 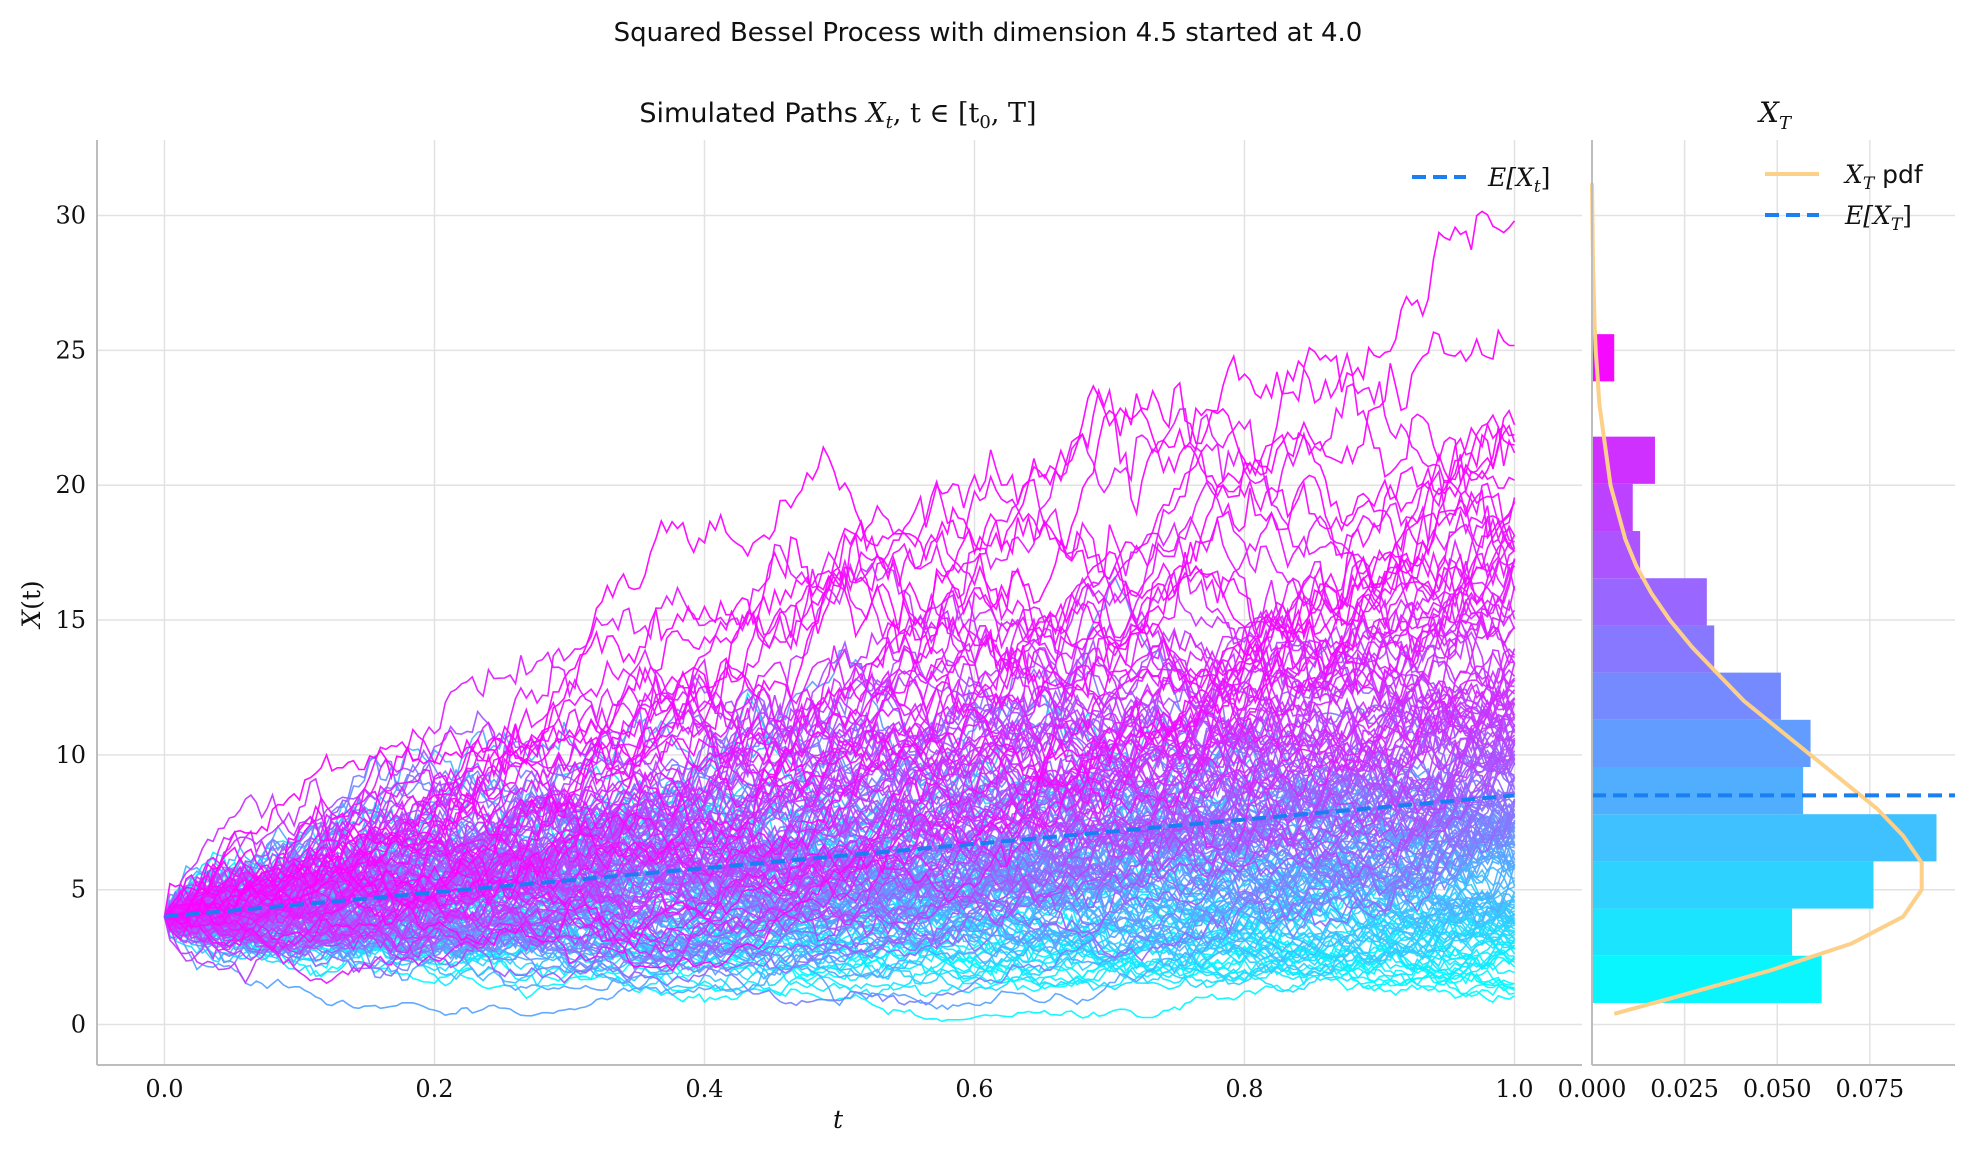 I want to click on paths-title-sub: t, so click(x=890, y=122).